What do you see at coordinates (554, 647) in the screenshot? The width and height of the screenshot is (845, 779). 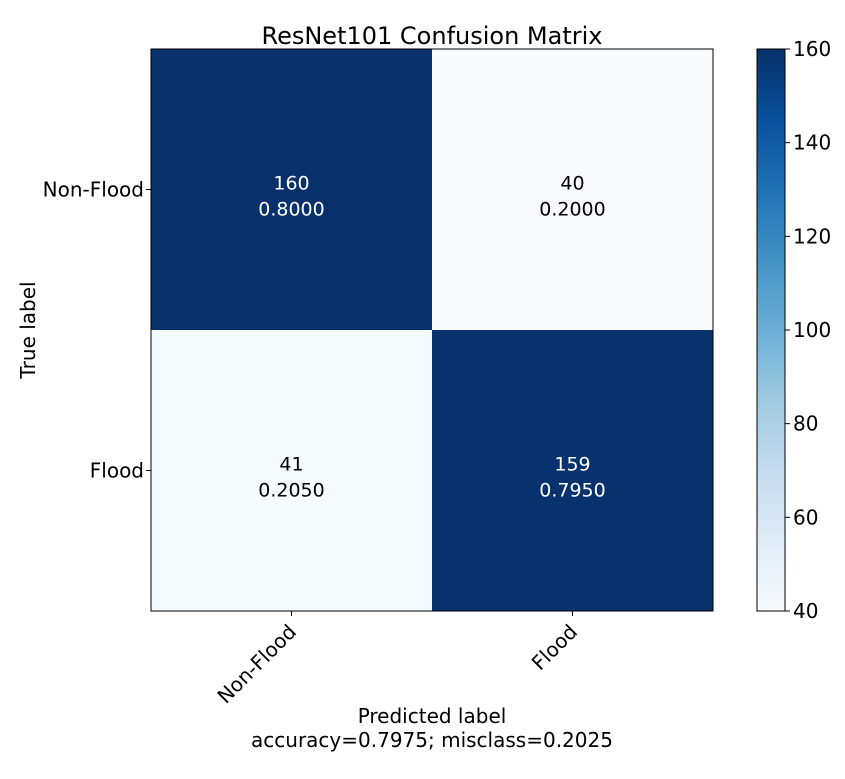 I see `x-tick-label: Flood` at bounding box center [554, 647].